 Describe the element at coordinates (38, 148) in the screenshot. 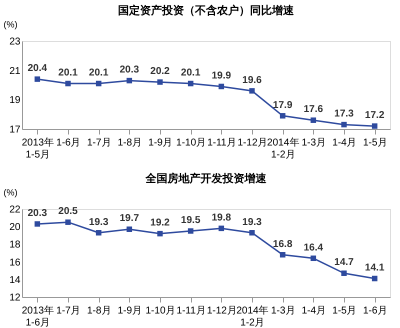

I see `x-tick-label: 2013年 1-5月` at that location.